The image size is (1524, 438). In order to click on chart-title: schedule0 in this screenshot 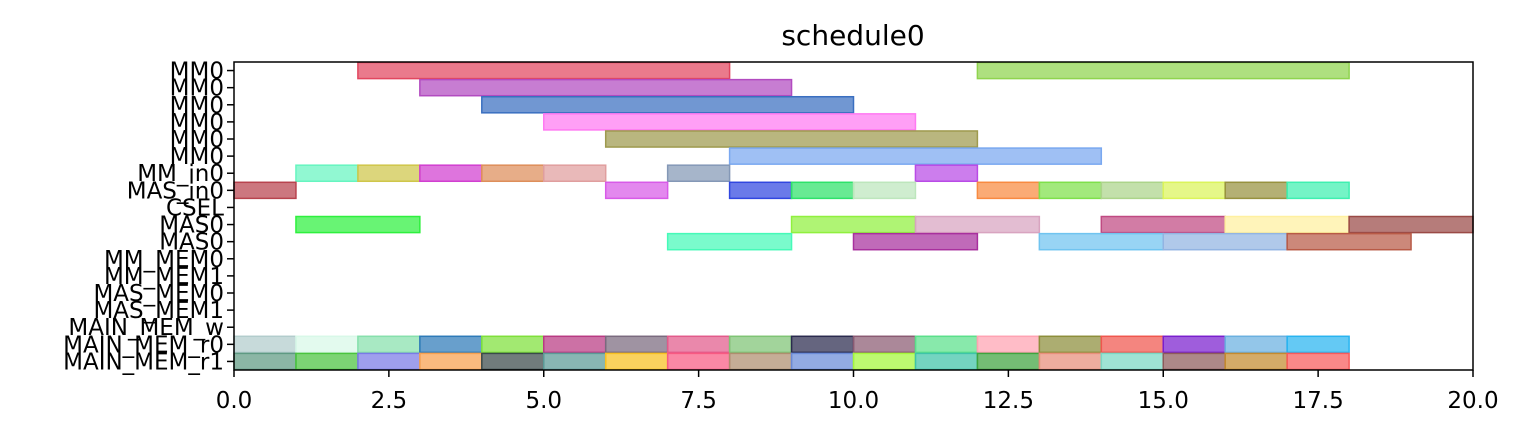, I will do `click(852, 35)`.